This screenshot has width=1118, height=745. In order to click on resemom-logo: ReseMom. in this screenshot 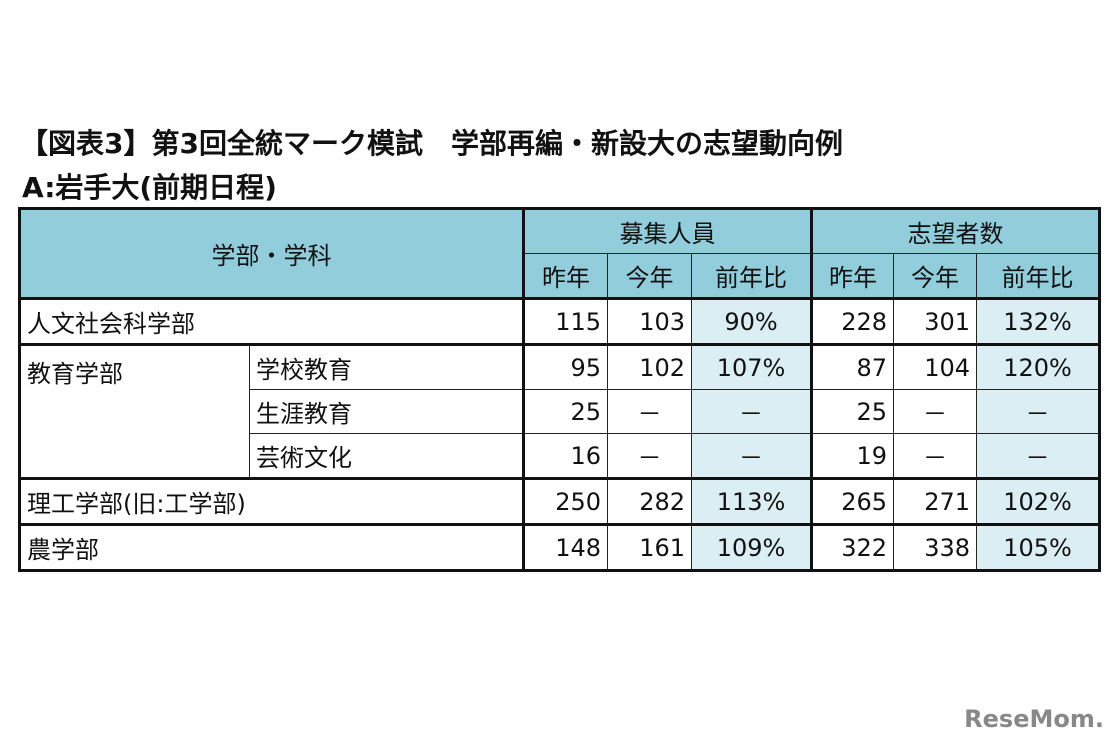, I will do `click(1034, 719)`.